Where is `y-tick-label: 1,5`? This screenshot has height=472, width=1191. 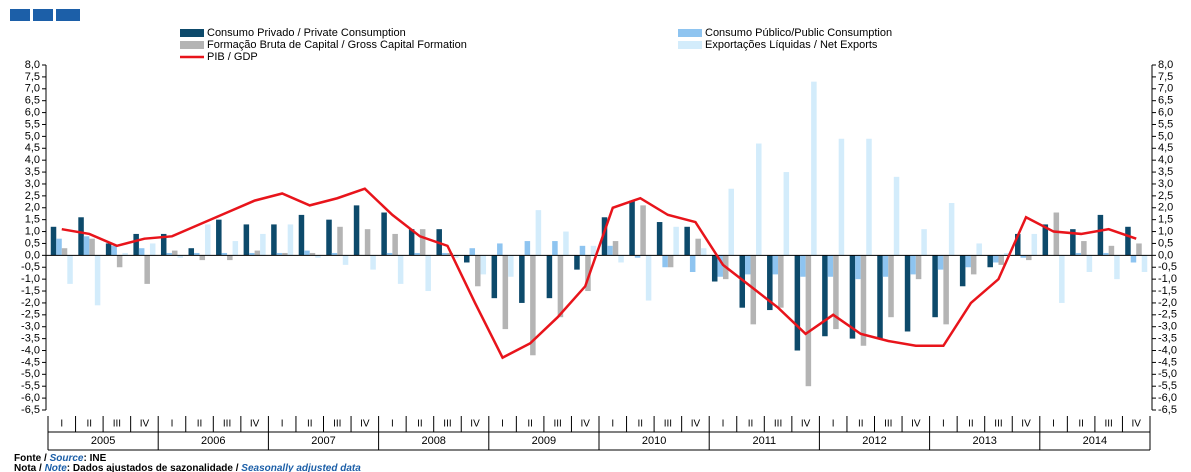
y-tick-label: 1,5 is located at coordinates (32, 220).